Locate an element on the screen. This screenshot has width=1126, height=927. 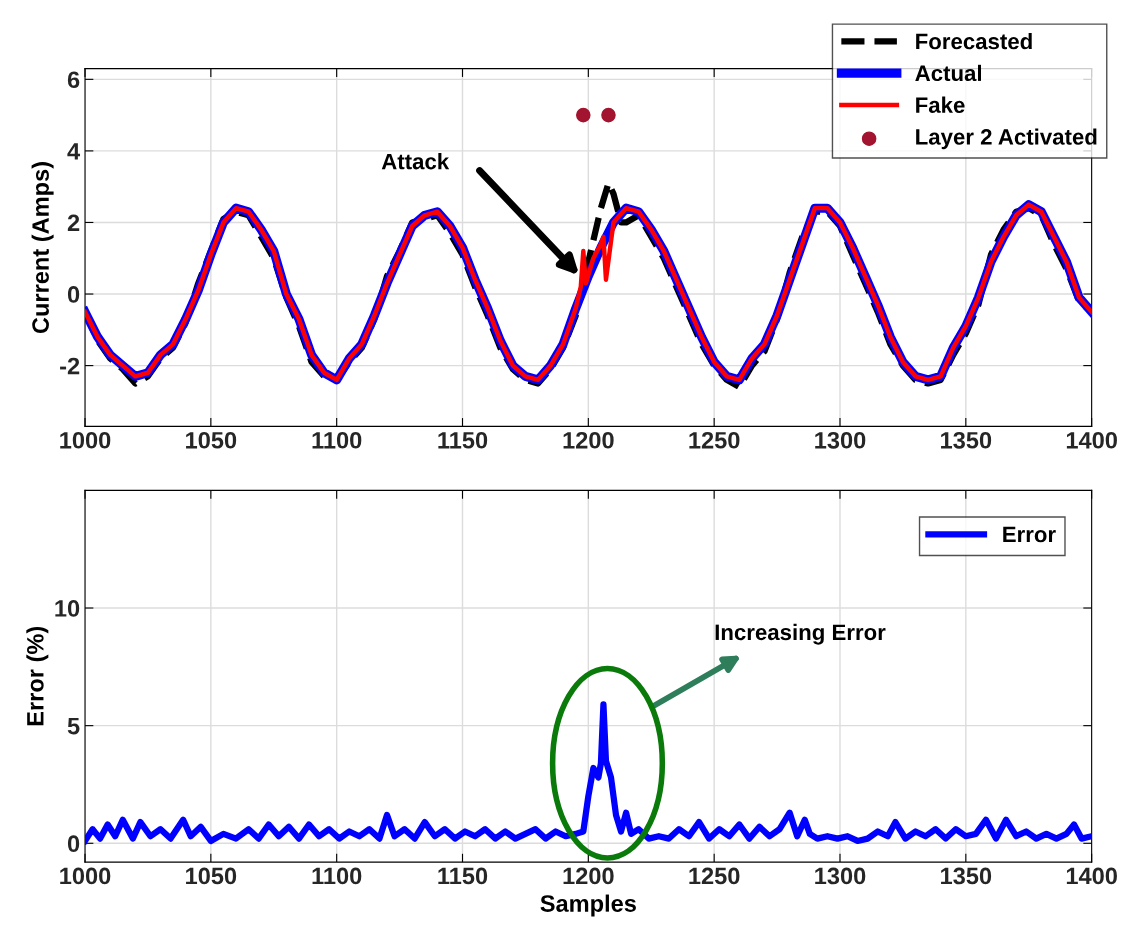
y-tick-label: -2 is located at coordinates (70, 366).